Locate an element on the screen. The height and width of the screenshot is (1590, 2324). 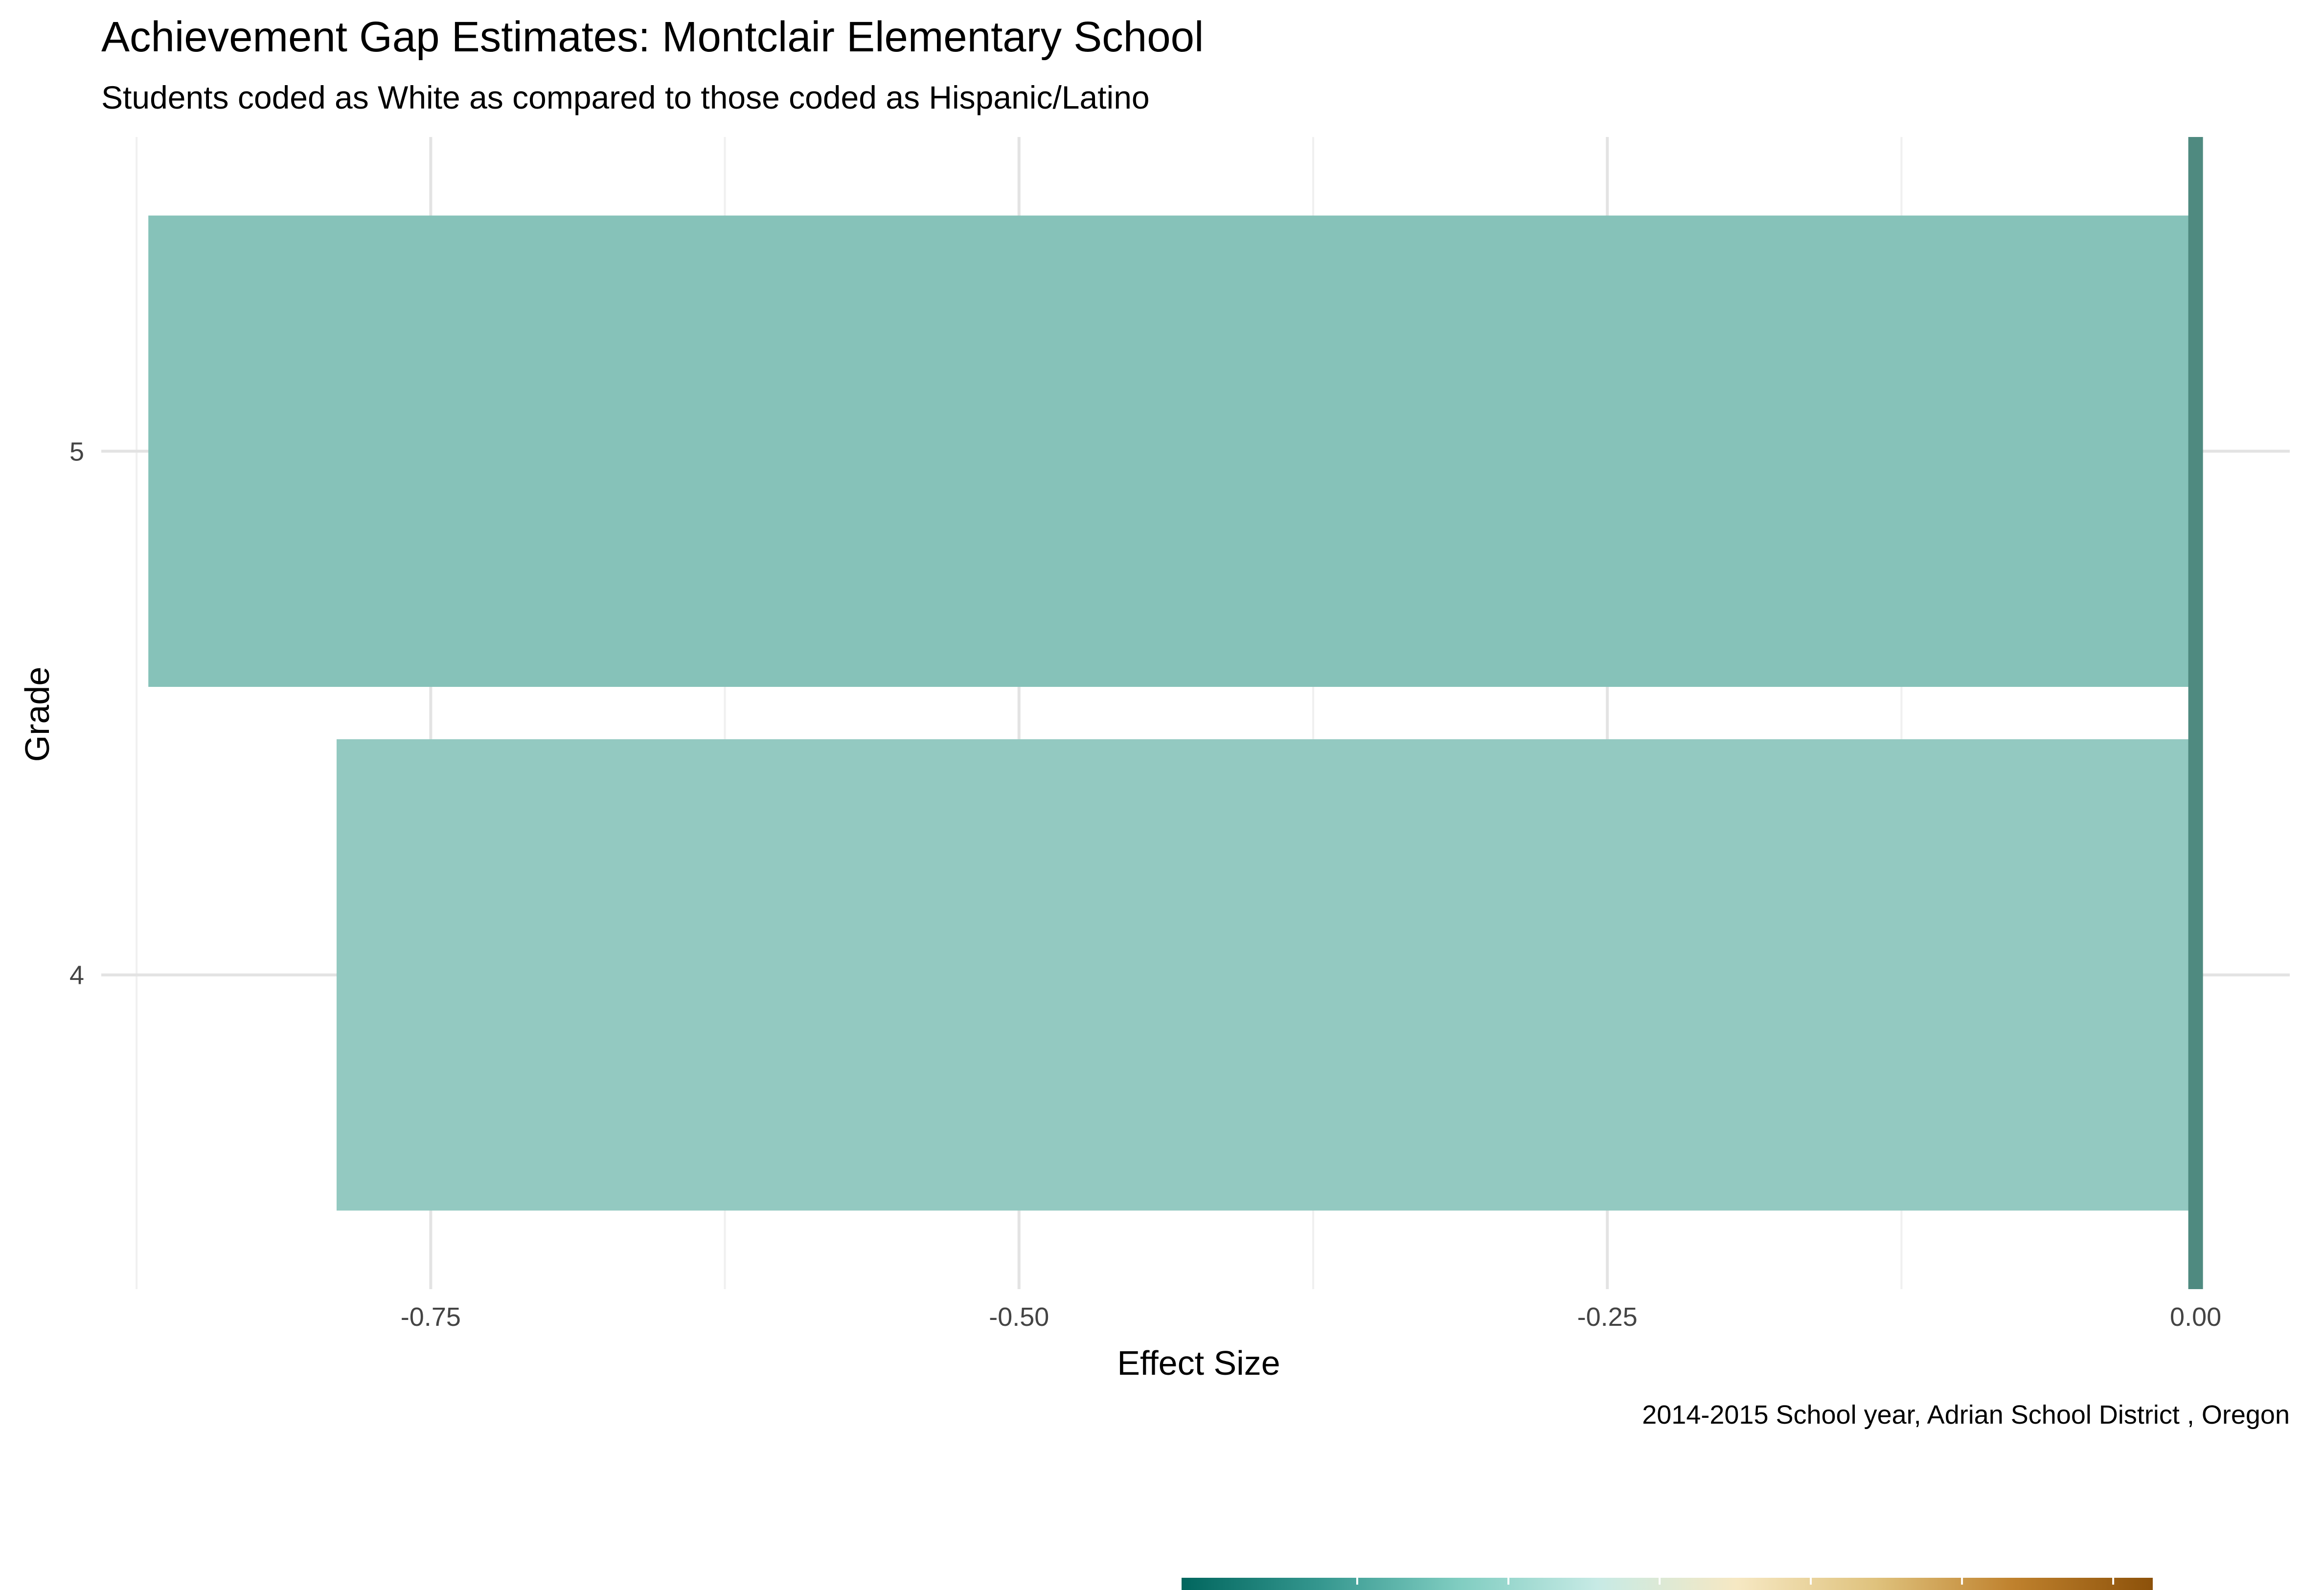
x-tick-label: -0.25 is located at coordinates (1608, 1317).